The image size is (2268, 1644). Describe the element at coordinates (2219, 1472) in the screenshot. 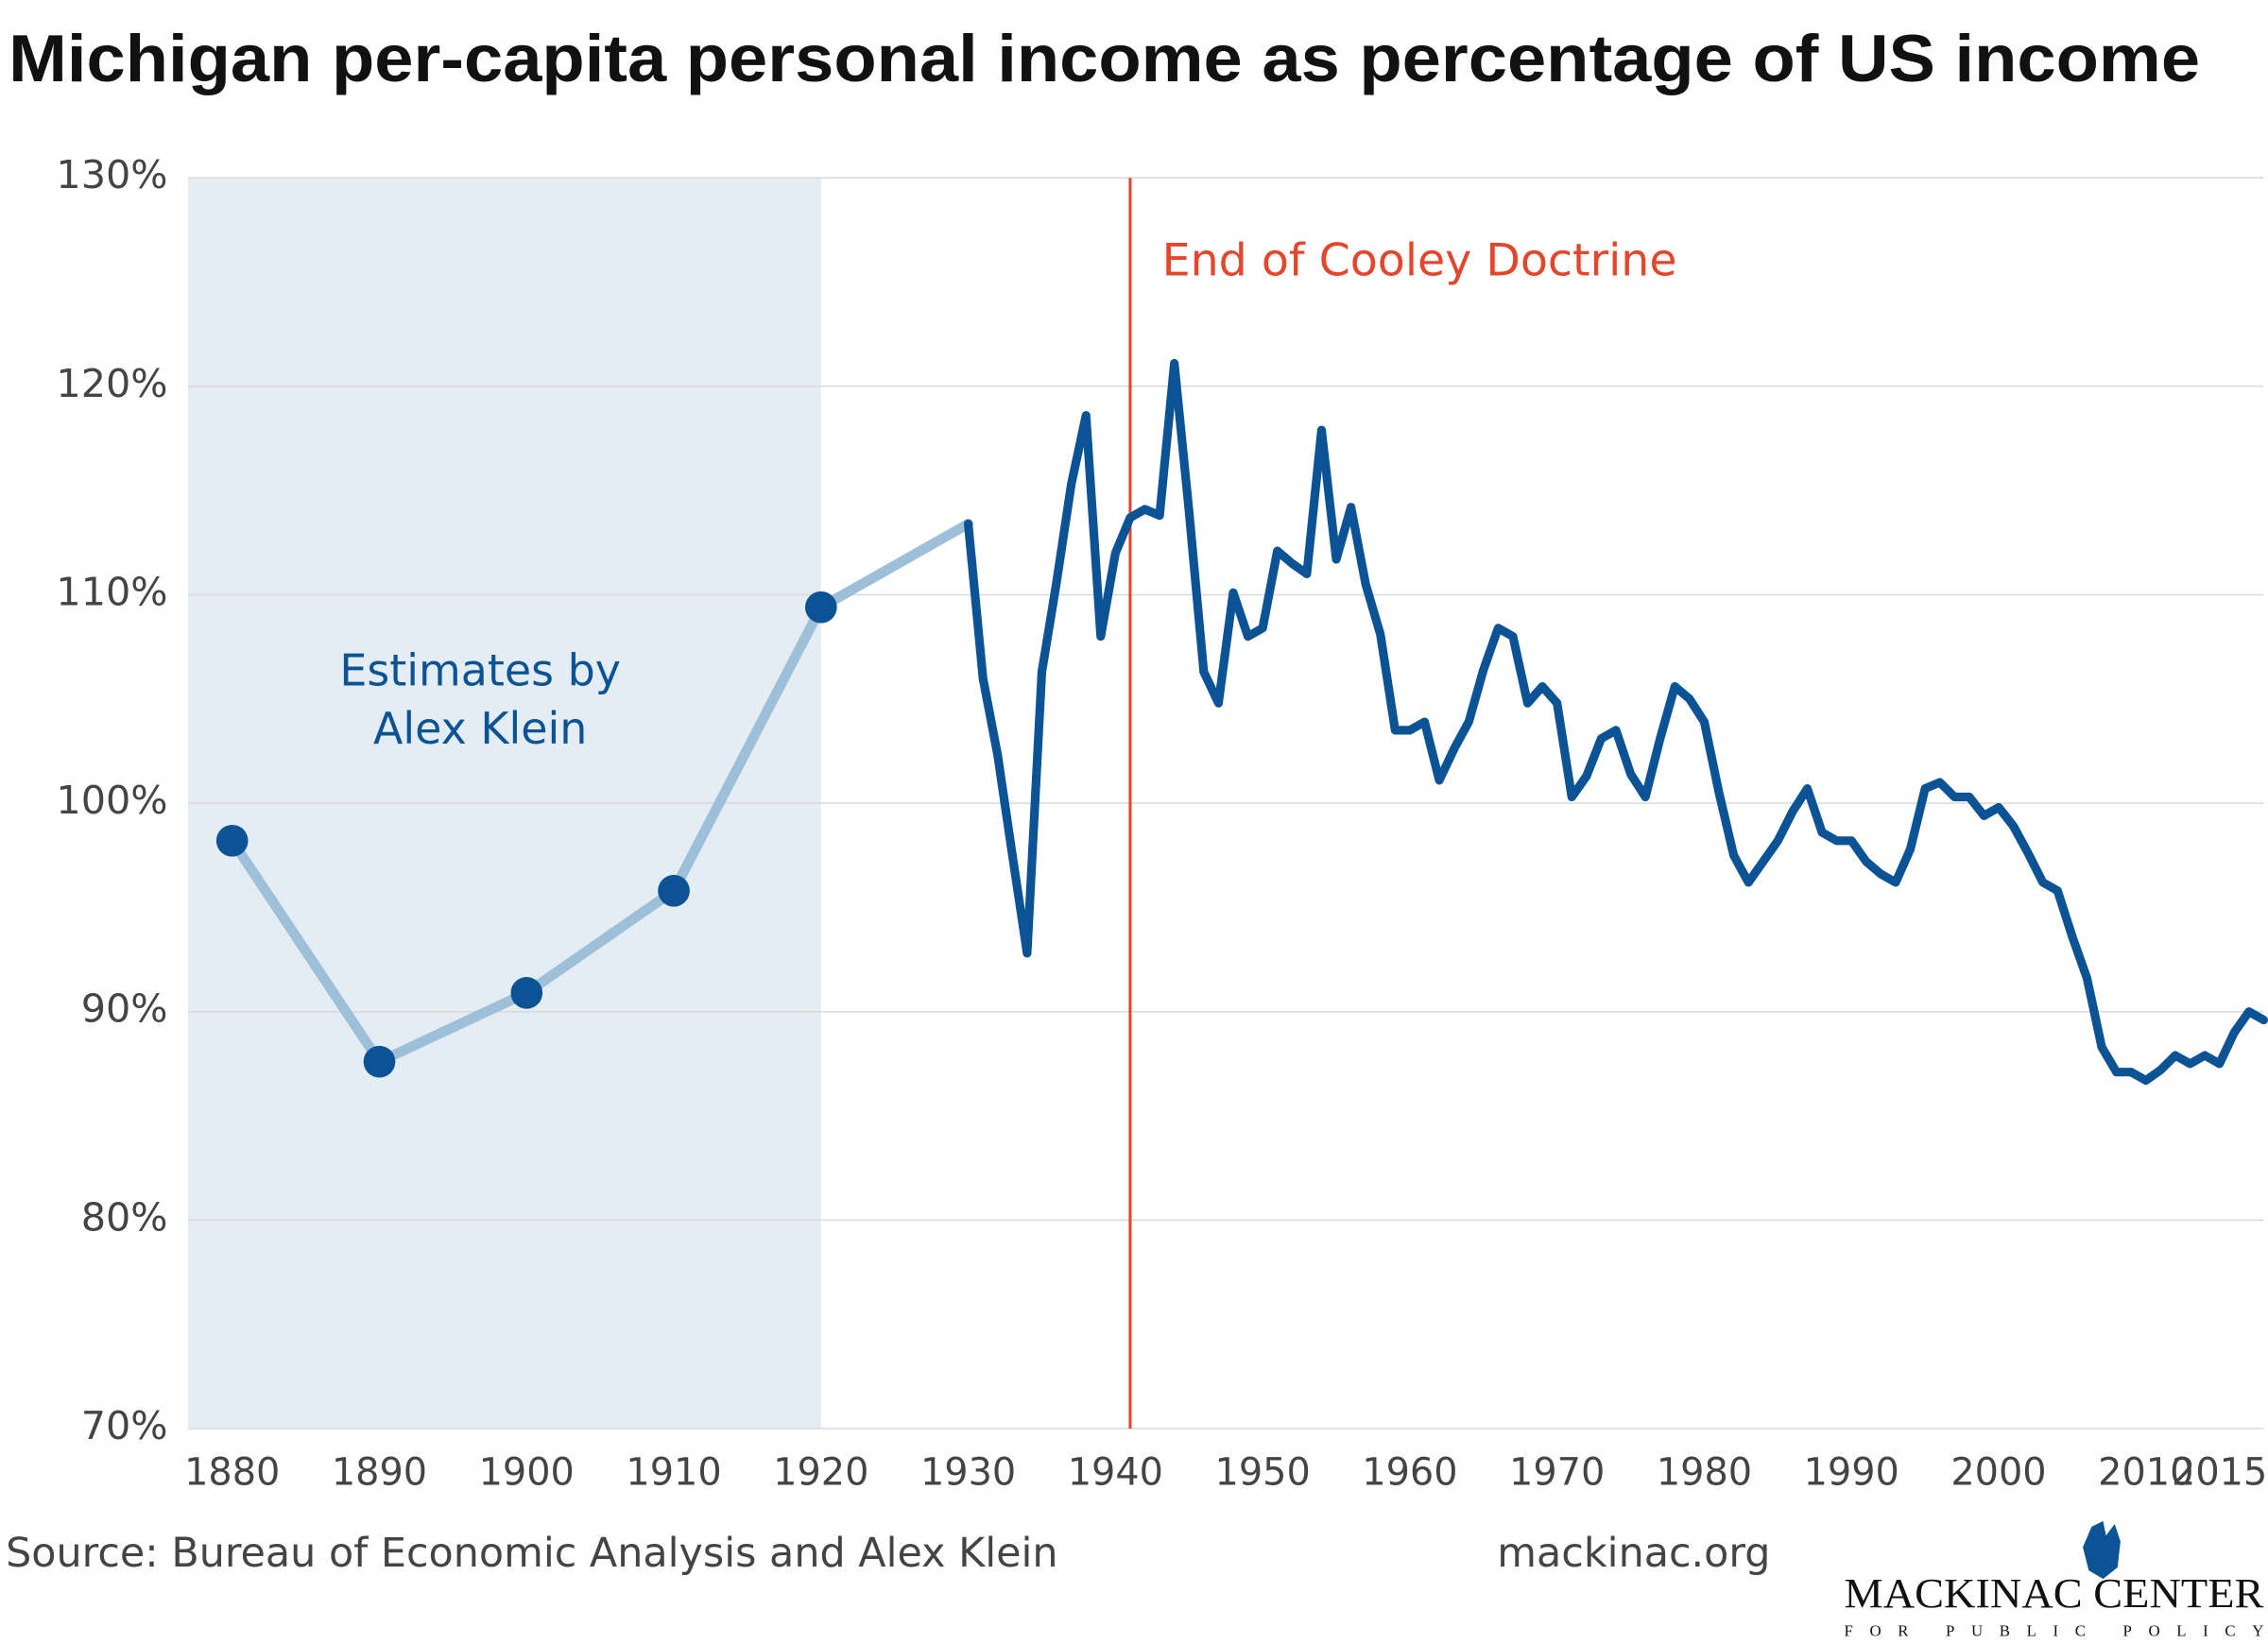

I see `x-tick-label: 2015` at that location.